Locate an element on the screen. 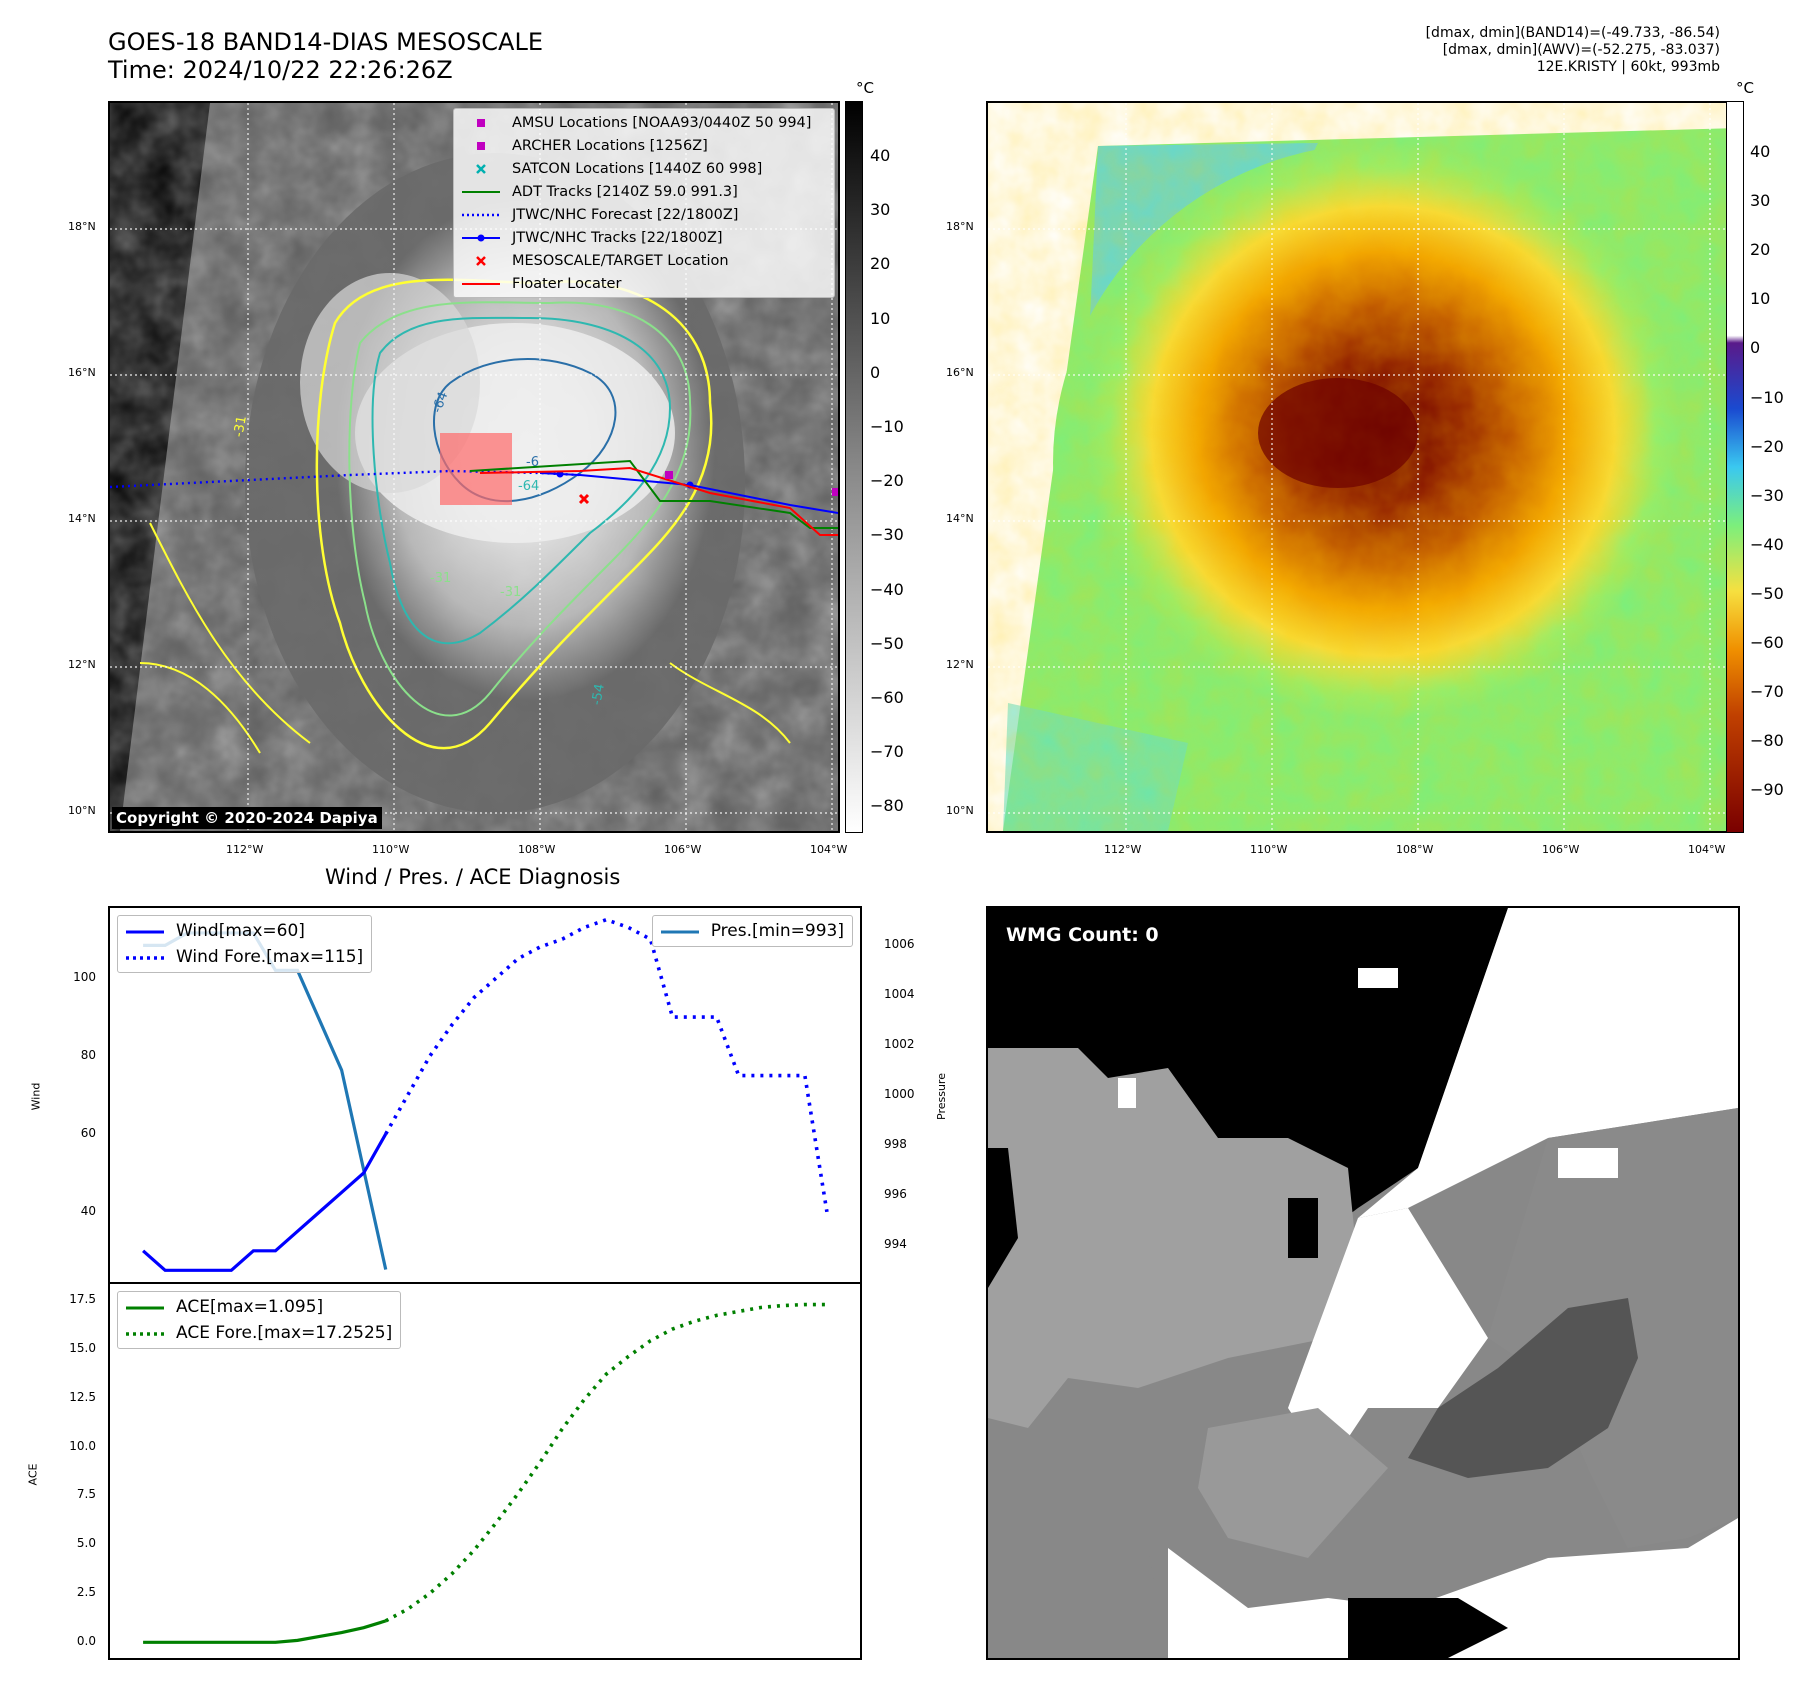 This screenshot has width=1801, height=1690. wv-colorbar-tick: 20 is located at coordinates (1760, 250).